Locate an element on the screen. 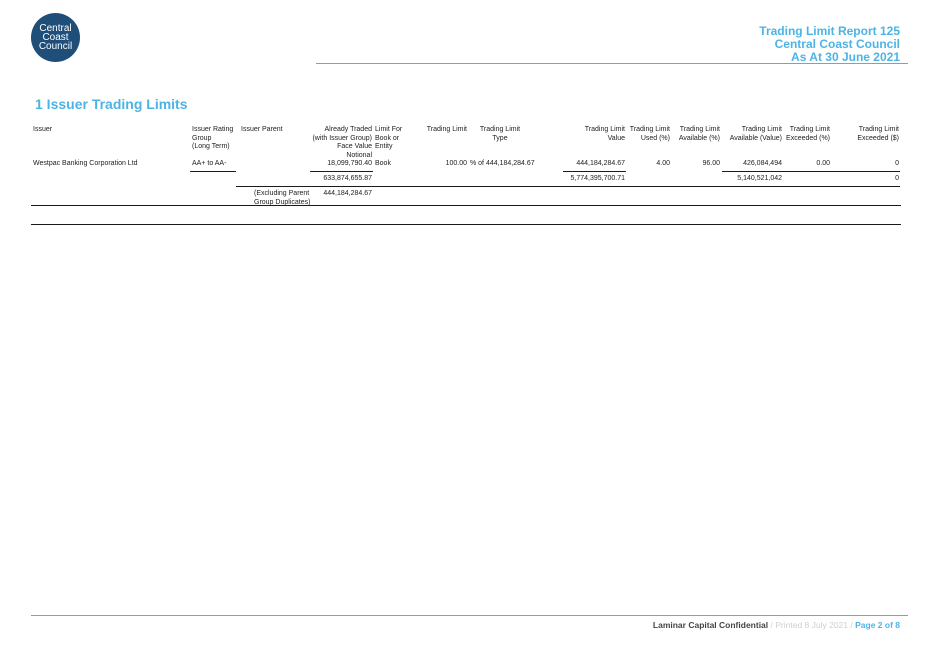 The image size is (939, 664). cell-group-already-traded: 633,874,655.87 is located at coordinates (347, 178).